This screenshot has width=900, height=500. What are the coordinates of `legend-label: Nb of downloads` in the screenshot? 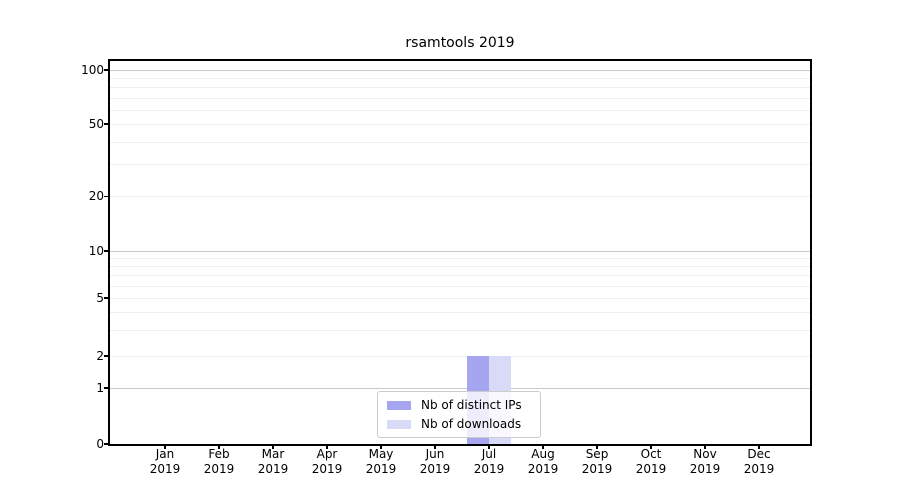 It's located at (471, 424).